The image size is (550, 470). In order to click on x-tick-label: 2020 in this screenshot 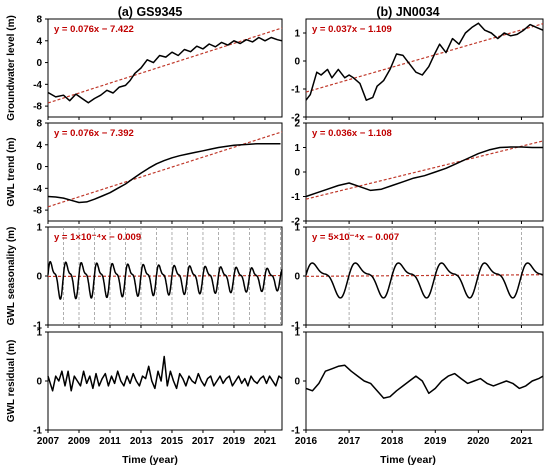, I will do `click(478, 441)`.